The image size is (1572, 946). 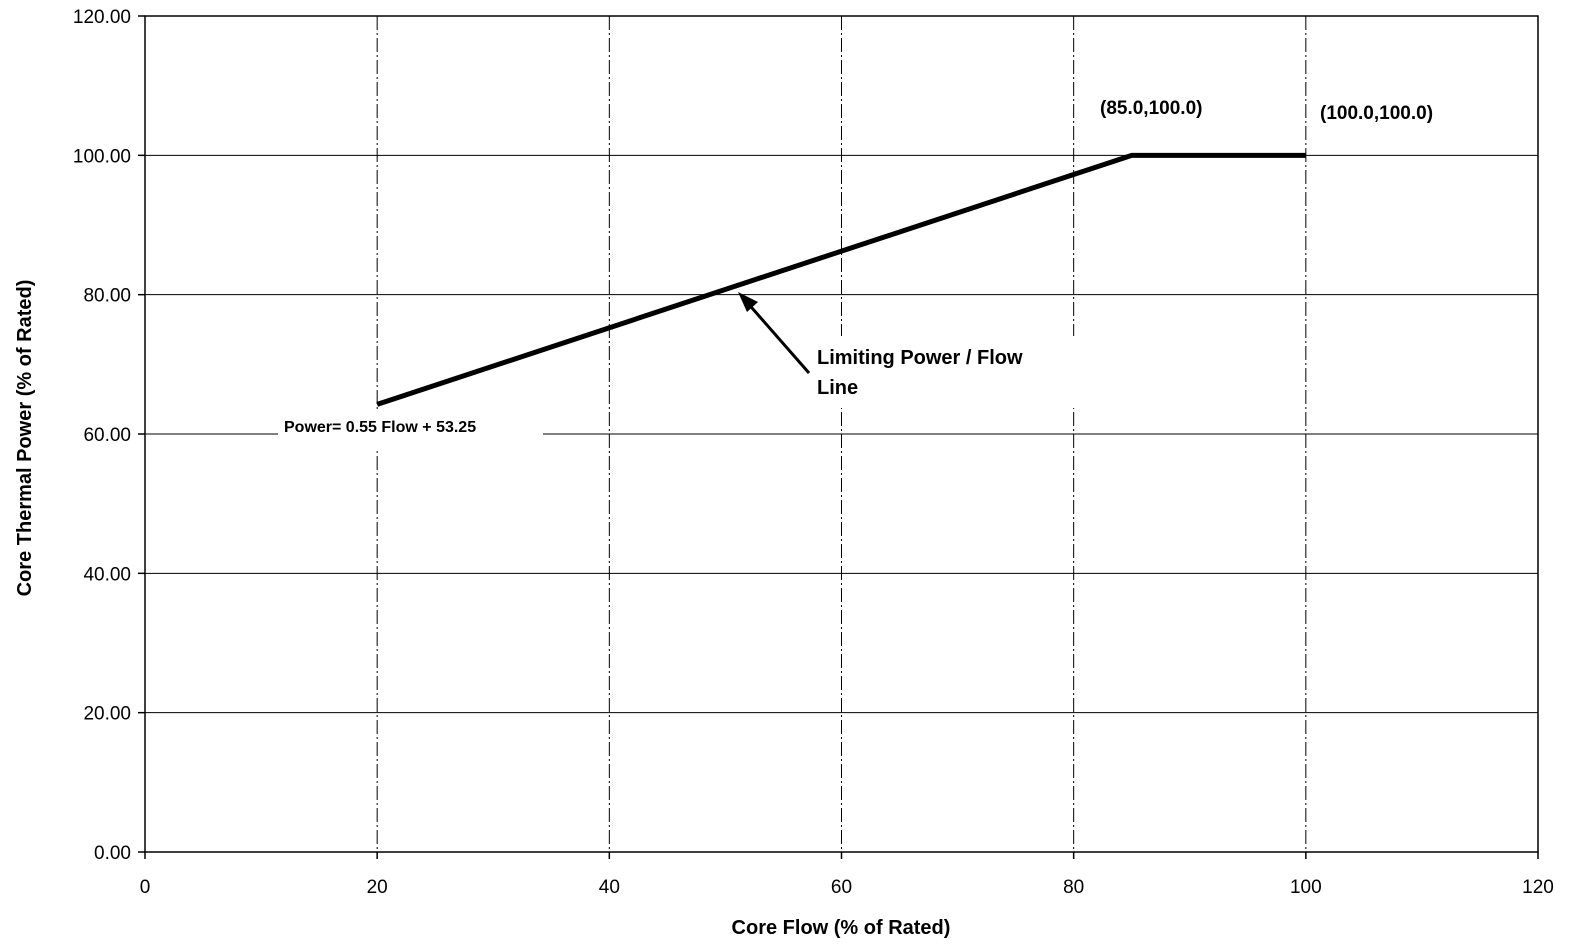 I want to click on point-label-85: (85.0,100.0), so click(x=1151, y=108).